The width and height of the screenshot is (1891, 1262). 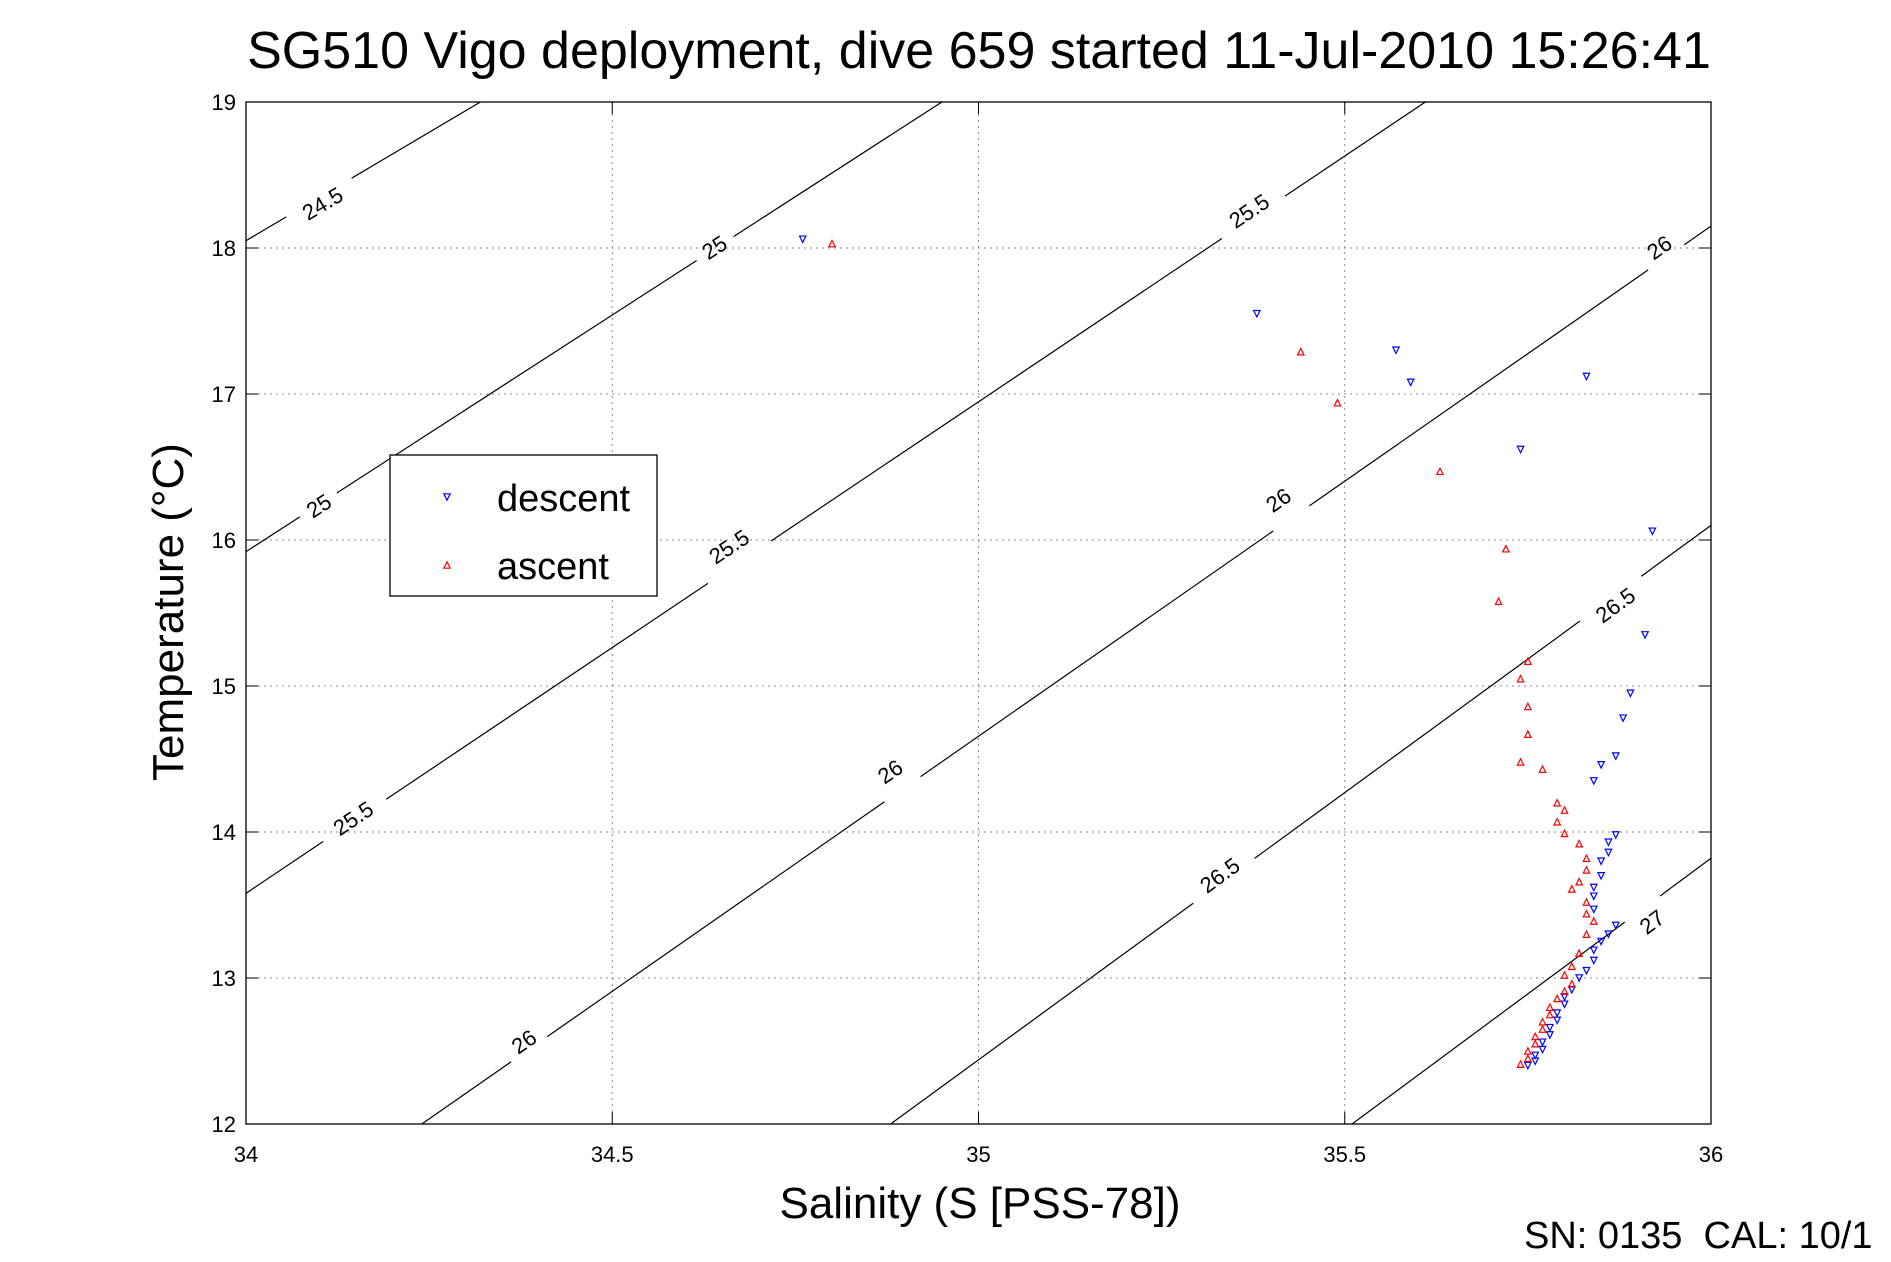 What do you see at coordinates (1344, 1154) in the screenshot?
I see `x-tick-label: 35.5` at bounding box center [1344, 1154].